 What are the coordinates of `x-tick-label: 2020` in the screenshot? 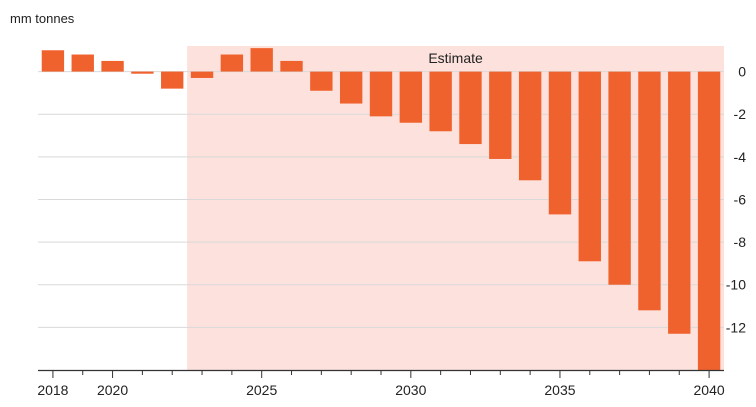 It's located at (112, 390).